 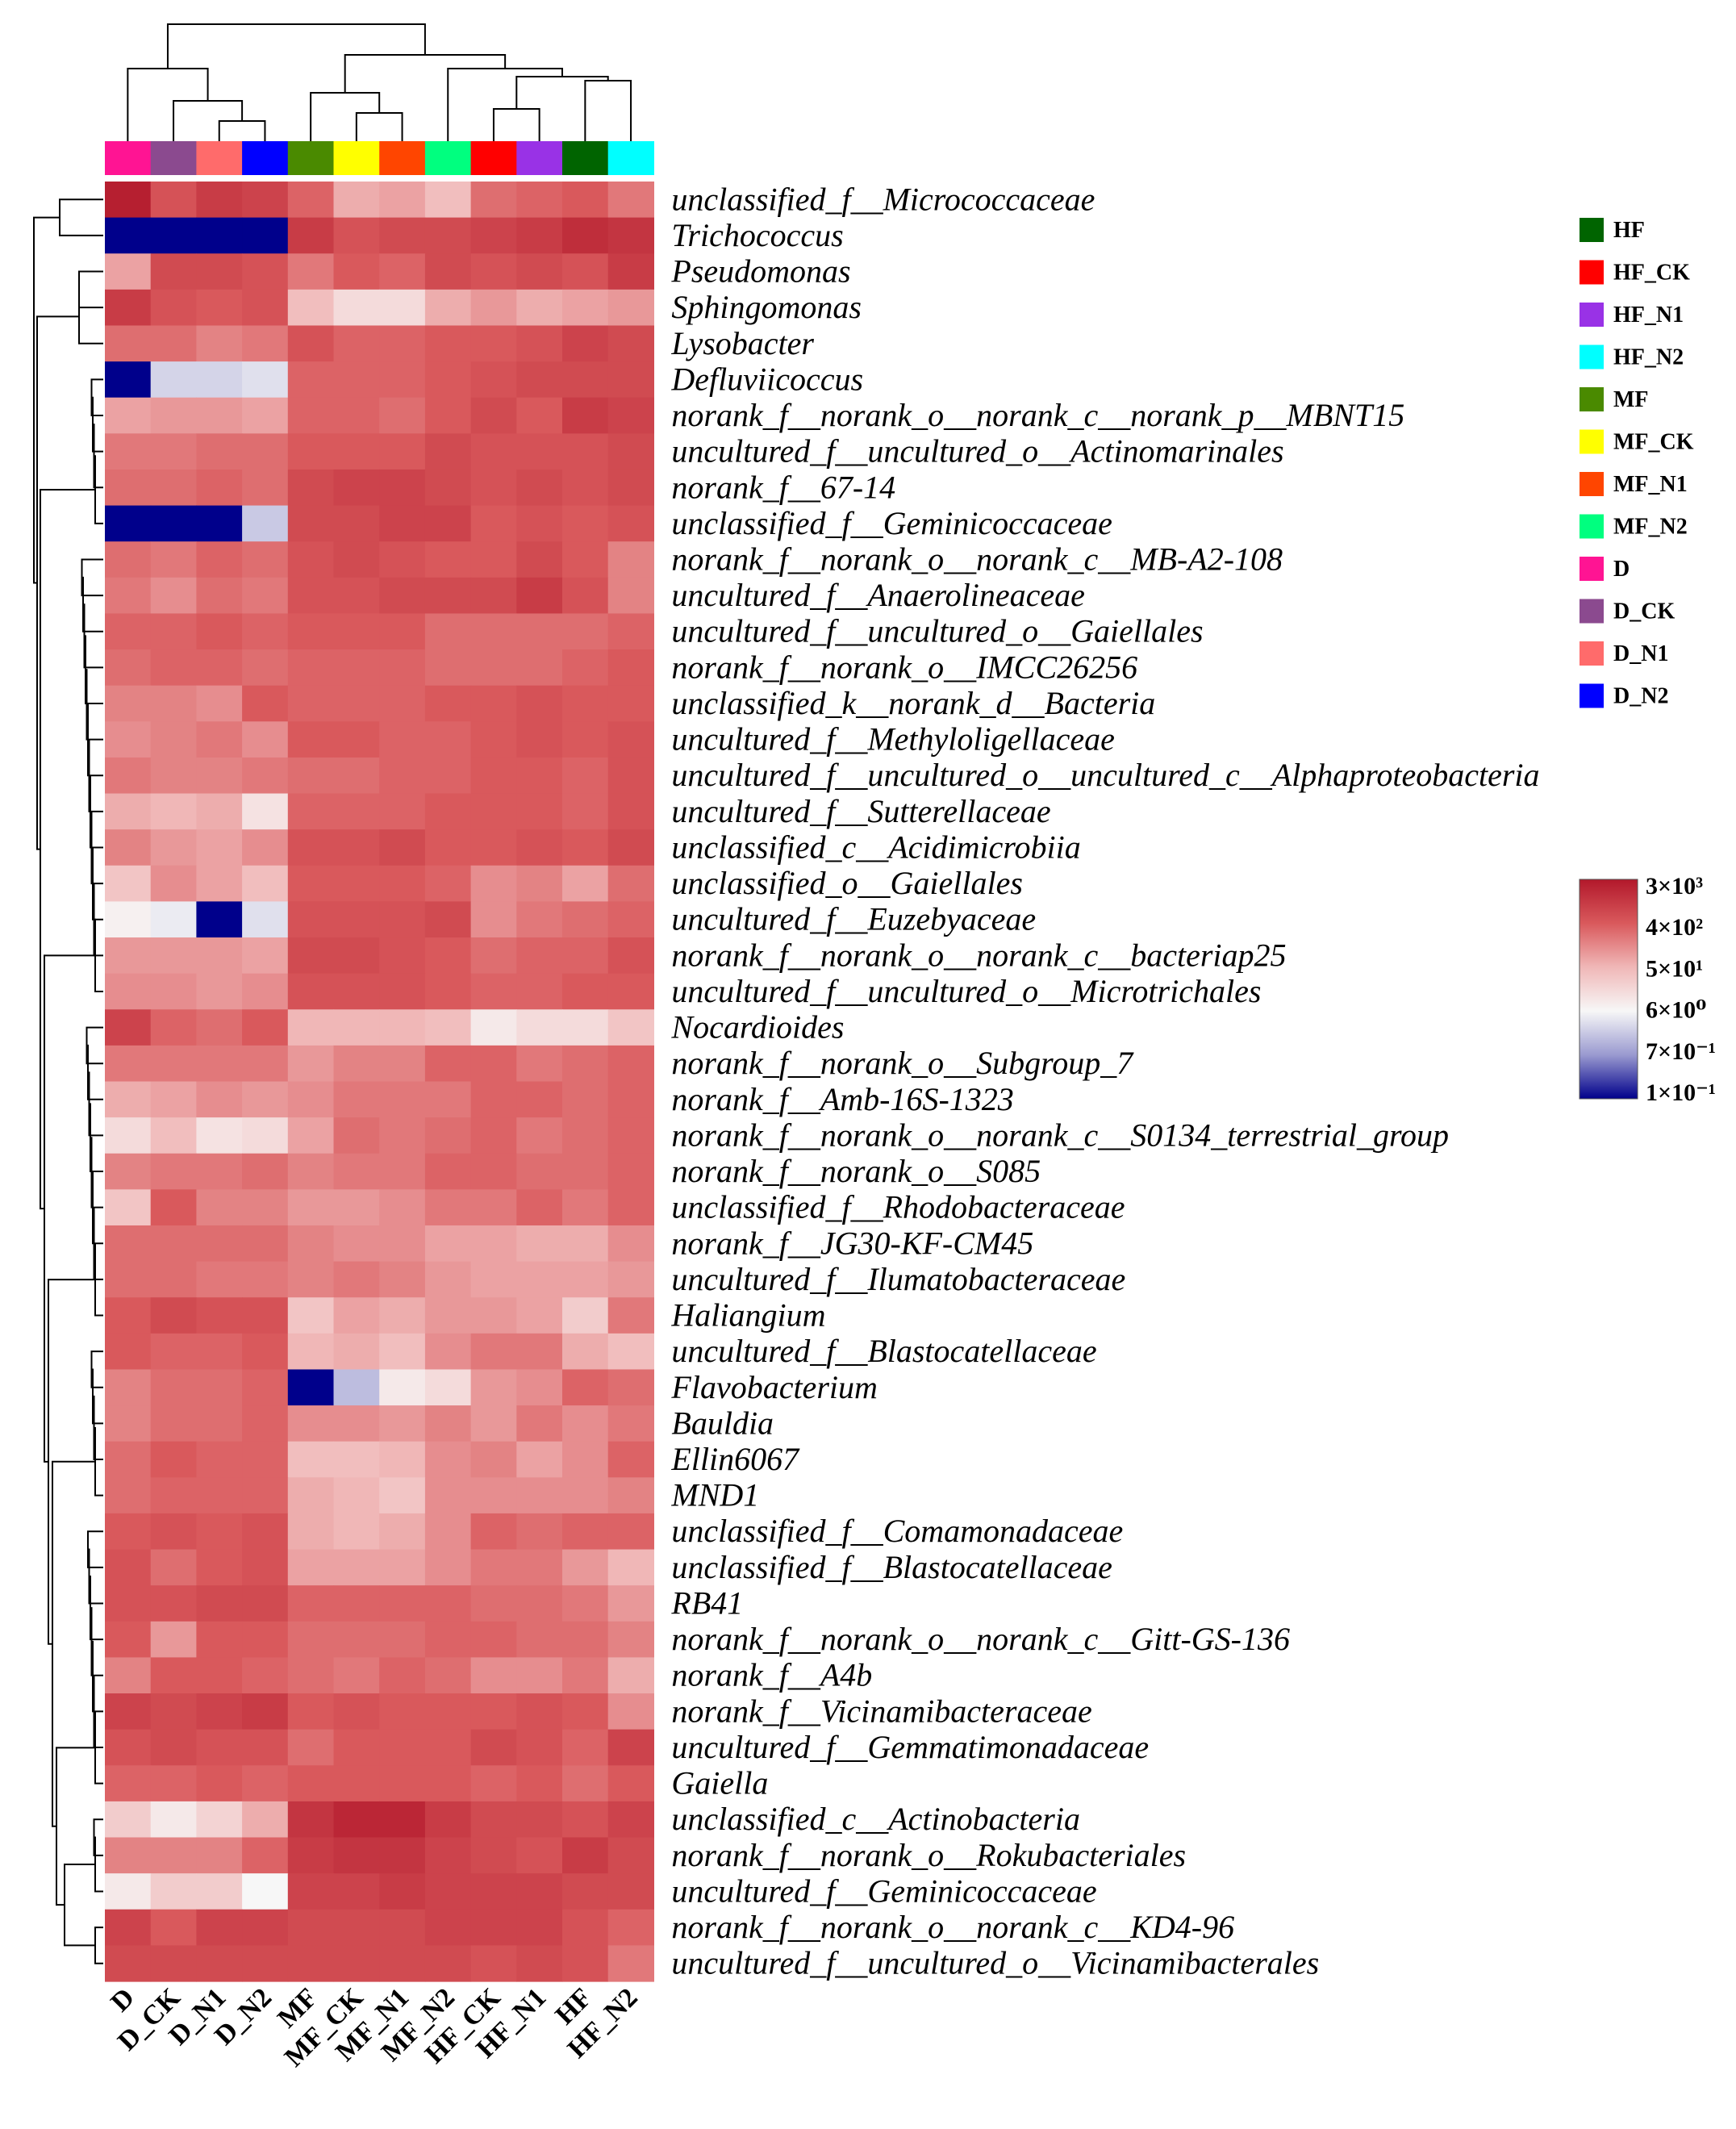 What do you see at coordinates (1608, 989) in the screenshot?
I see `color-scale-bar` at bounding box center [1608, 989].